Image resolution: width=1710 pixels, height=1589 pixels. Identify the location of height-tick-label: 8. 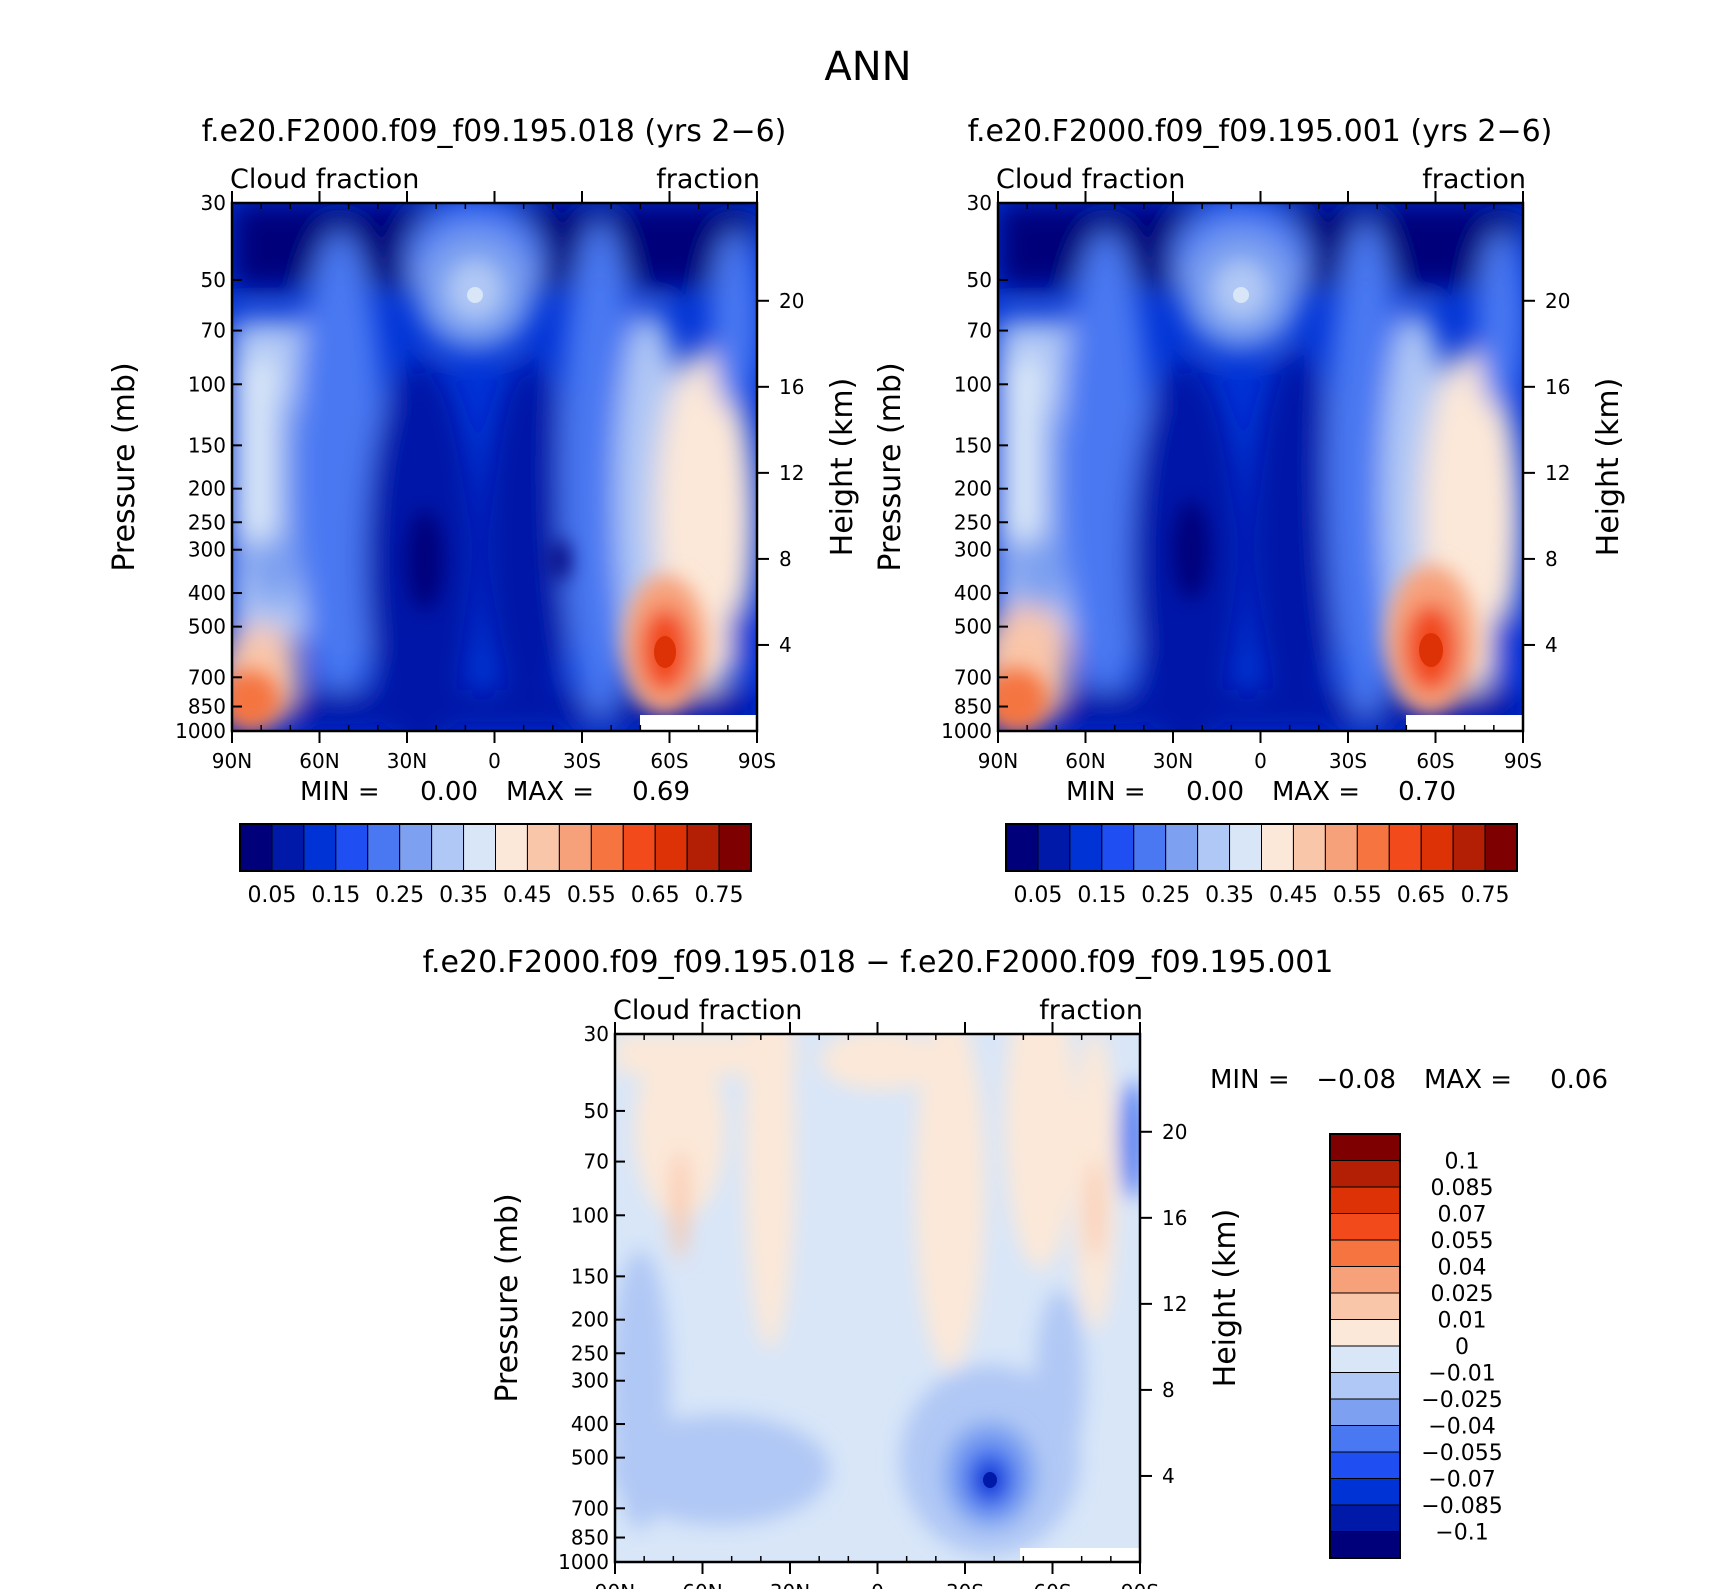
(785, 559).